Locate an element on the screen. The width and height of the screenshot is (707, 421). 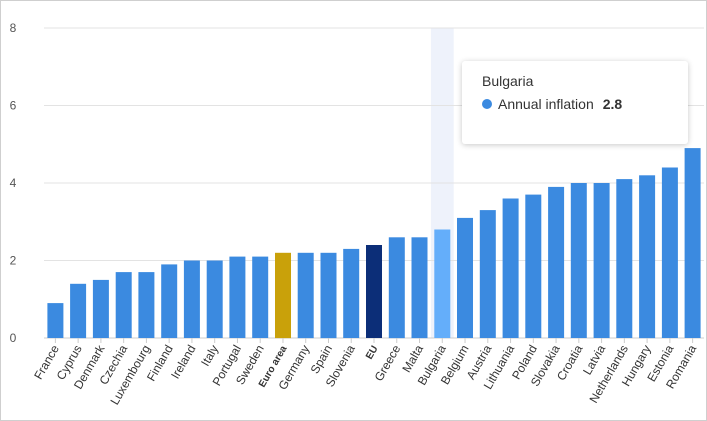
series-dot-icon is located at coordinates (487, 104).